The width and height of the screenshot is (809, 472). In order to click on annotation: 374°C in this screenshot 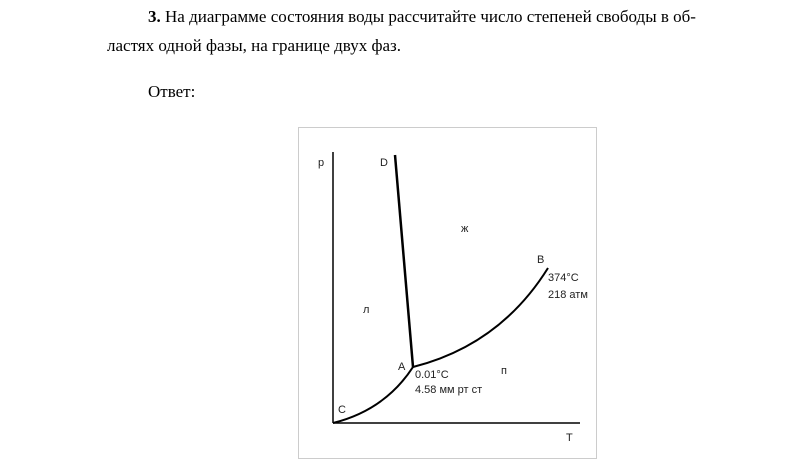, I will do `click(563, 278)`.